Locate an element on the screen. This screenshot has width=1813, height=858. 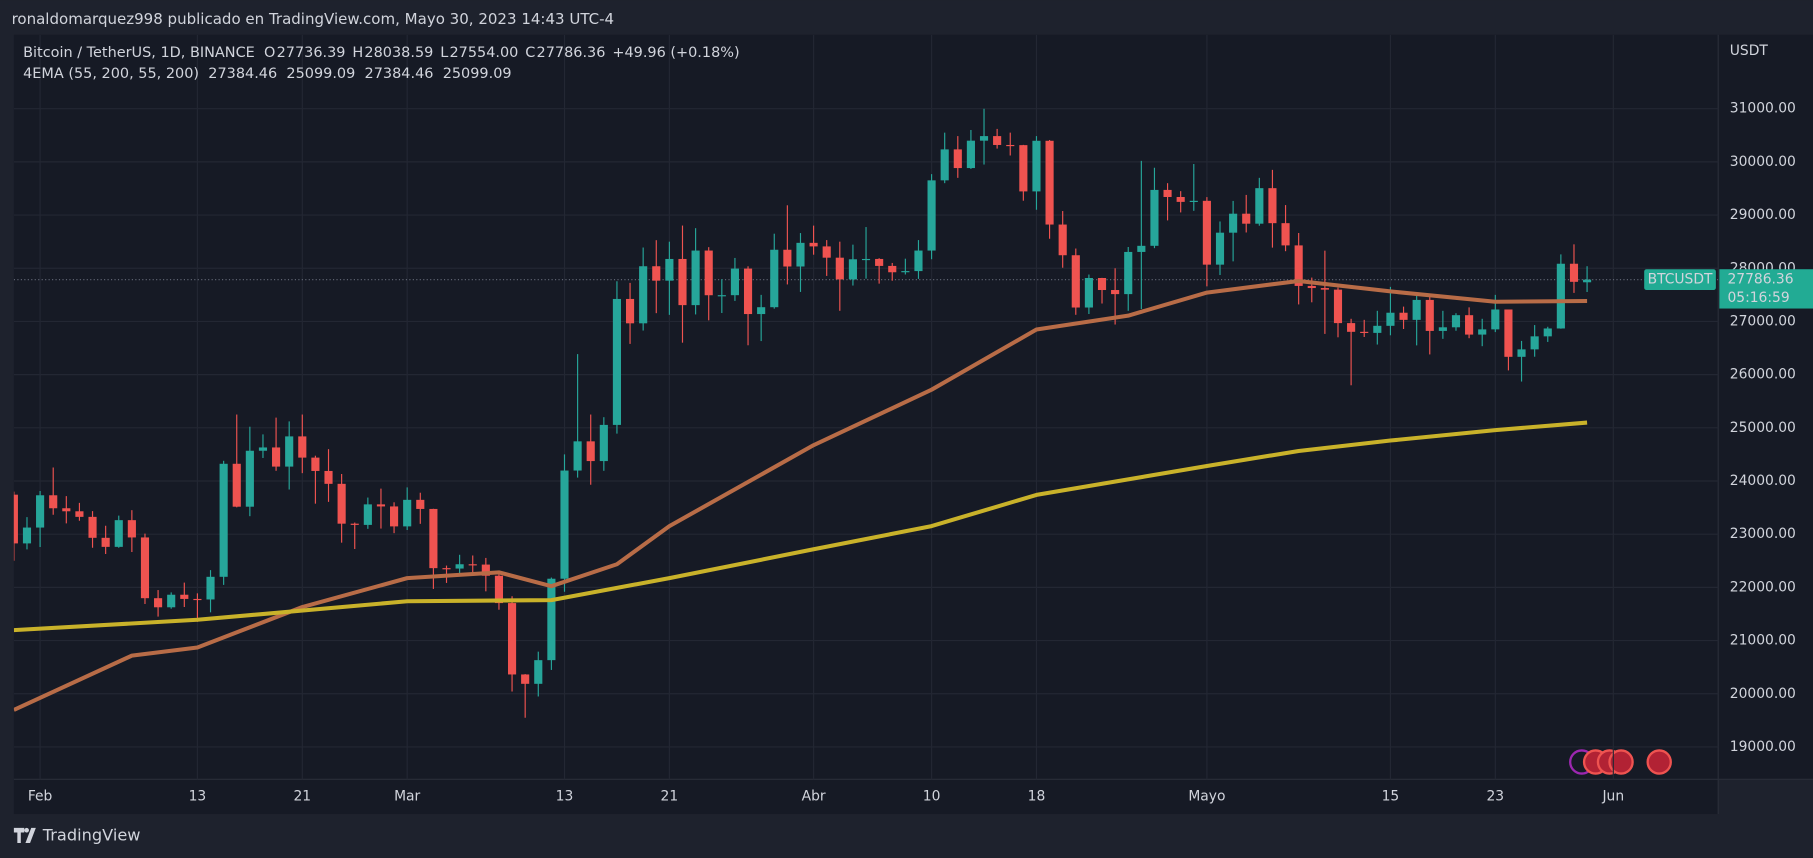
price-tag is located at coordinates (1766, 289).